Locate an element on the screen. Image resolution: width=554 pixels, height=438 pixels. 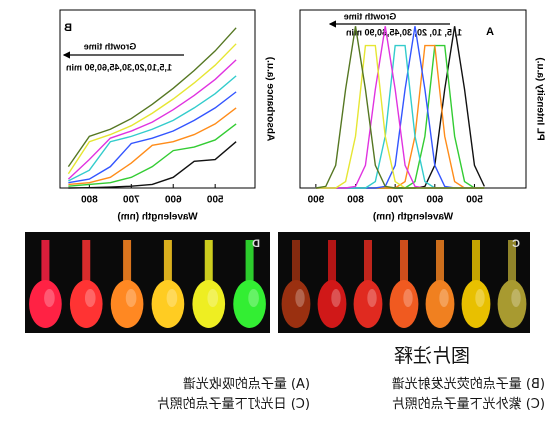
y-axis-label: PL Intensity (a.u.) is located at coordinates (539, 98).